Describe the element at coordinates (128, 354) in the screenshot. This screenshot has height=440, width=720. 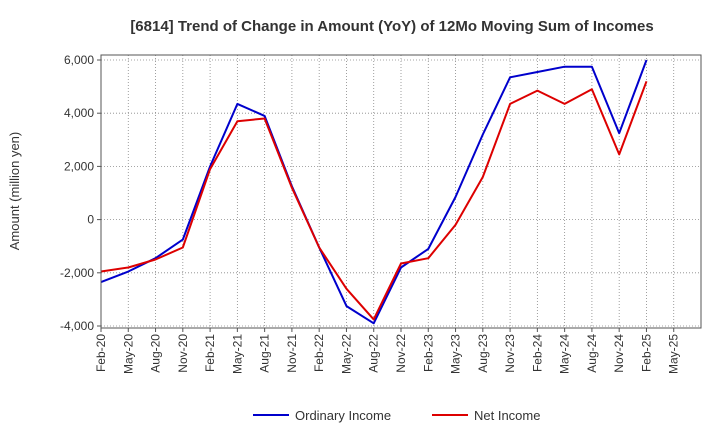
I see `x-tick-label: May-20` at that location.